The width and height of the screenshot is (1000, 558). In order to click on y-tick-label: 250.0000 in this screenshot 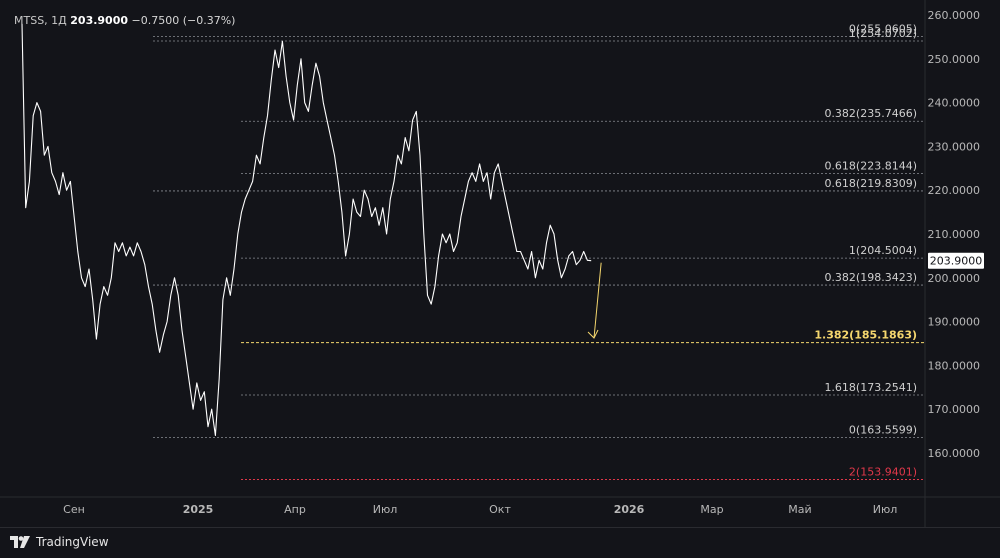, I will do `click(954, 59)`.